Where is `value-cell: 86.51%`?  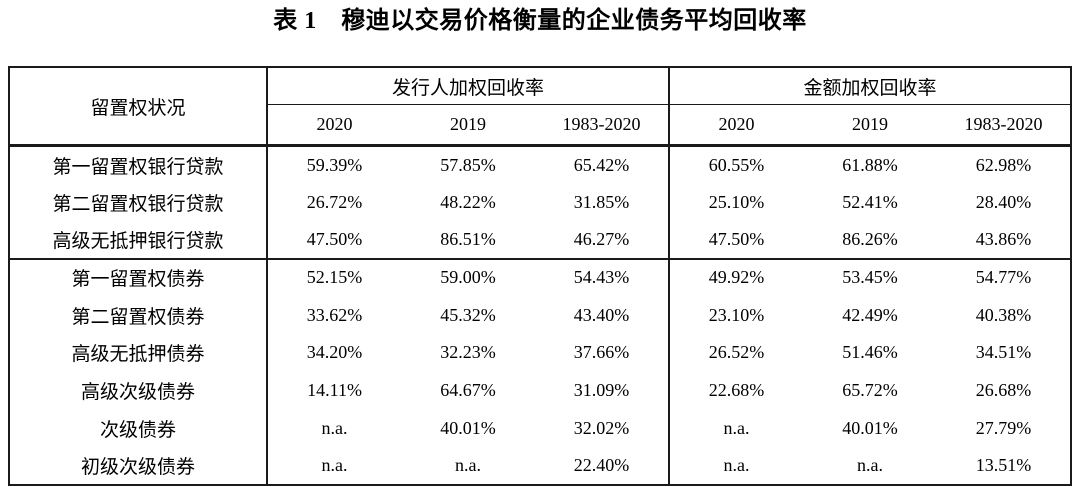 value-cell: 86.51% is located at coordinates (468, 238).